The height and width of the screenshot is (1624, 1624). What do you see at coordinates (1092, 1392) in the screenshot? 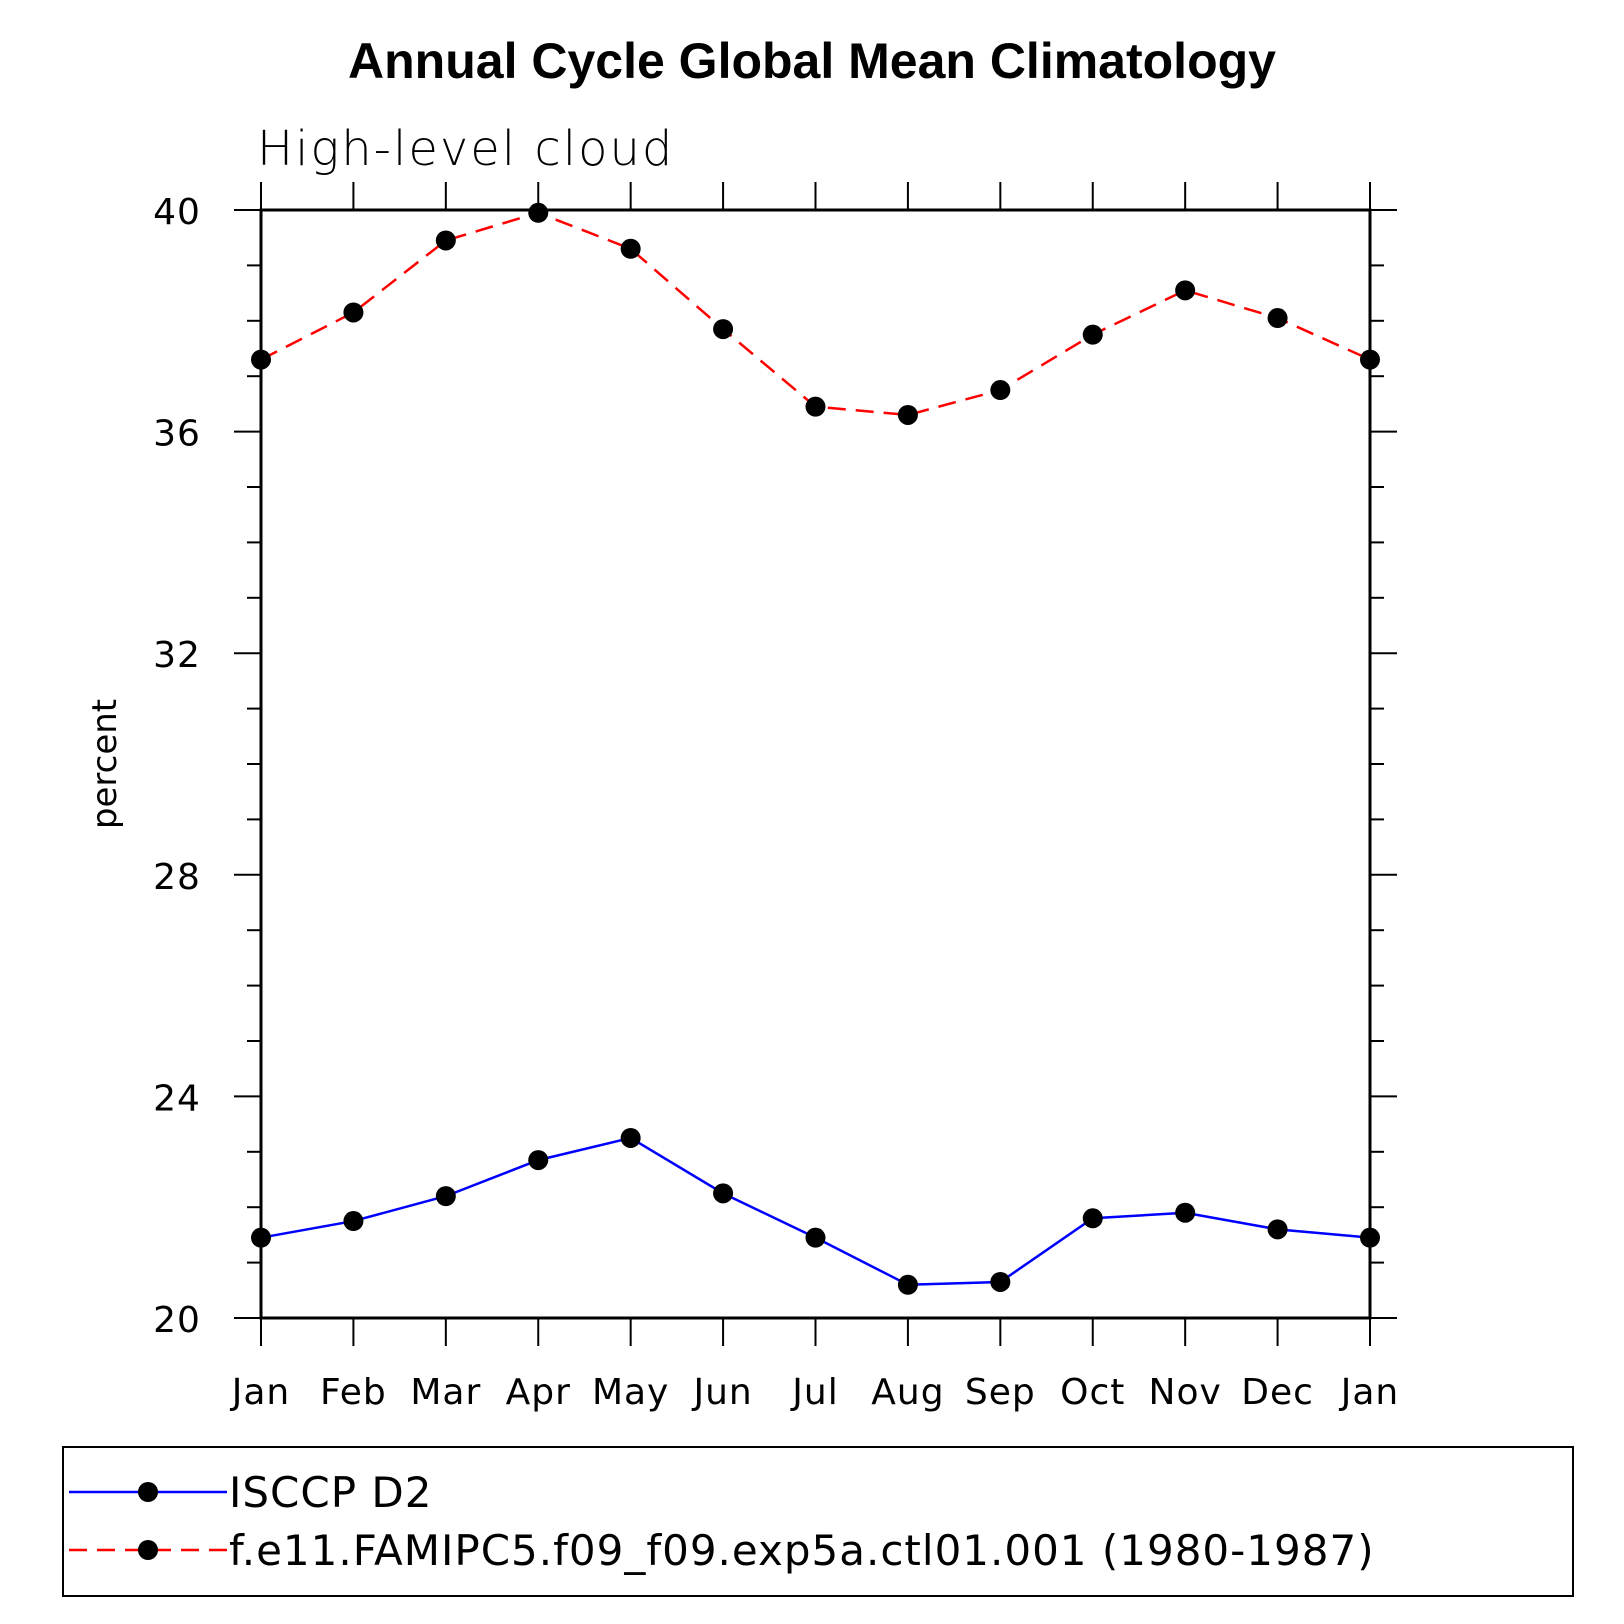
I see `x-tick-label: Oct` at bounding box center [1092, 1392].